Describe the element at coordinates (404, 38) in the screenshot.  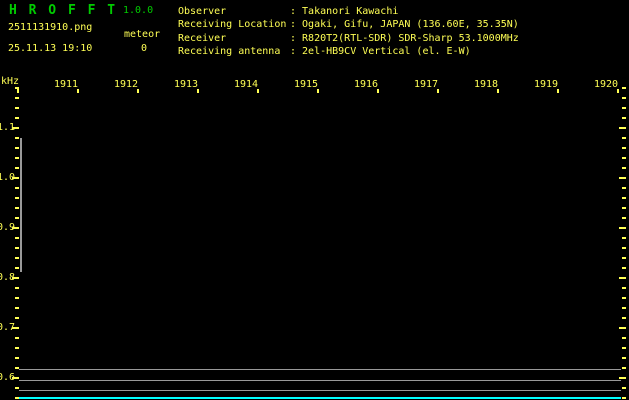
I see `station-info-value: : R820T2(RTL-SDR) SDR-Sharp 53.1000MHz` at that location.